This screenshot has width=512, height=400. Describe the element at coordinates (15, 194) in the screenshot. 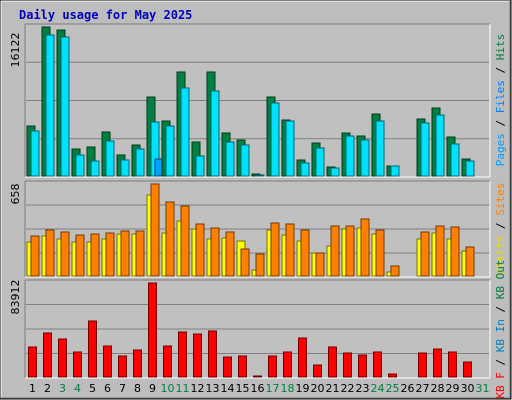

I see `ymax-label-visits: 658` at that location.